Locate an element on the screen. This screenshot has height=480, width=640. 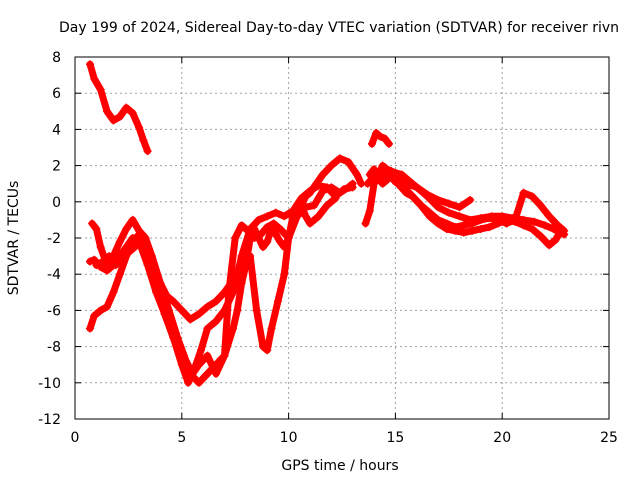
y-tick-label: 2 is located at coordinates (56, 167).